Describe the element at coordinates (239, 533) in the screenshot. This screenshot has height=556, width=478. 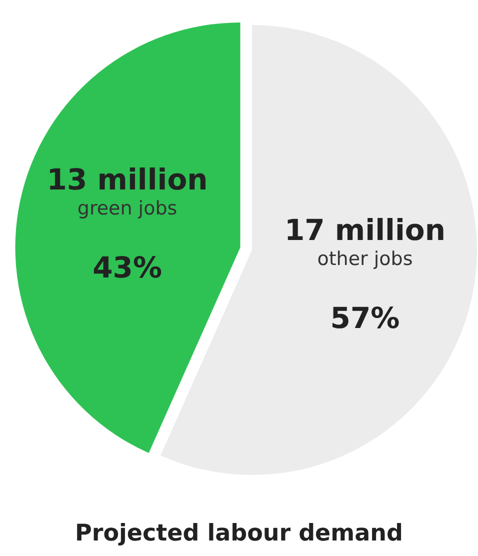
I see `text: Projected labour demand` at that location.